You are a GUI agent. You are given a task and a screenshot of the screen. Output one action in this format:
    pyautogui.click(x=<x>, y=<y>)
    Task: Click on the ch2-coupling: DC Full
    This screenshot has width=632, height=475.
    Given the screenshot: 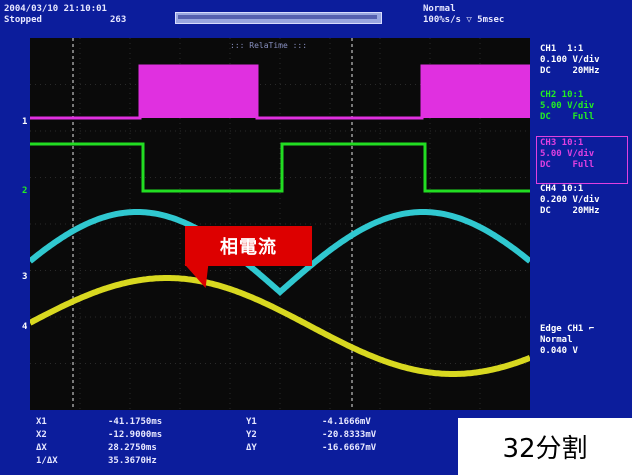 What is the action you would take?
    pyautogui.click(x=567, y=117)
    